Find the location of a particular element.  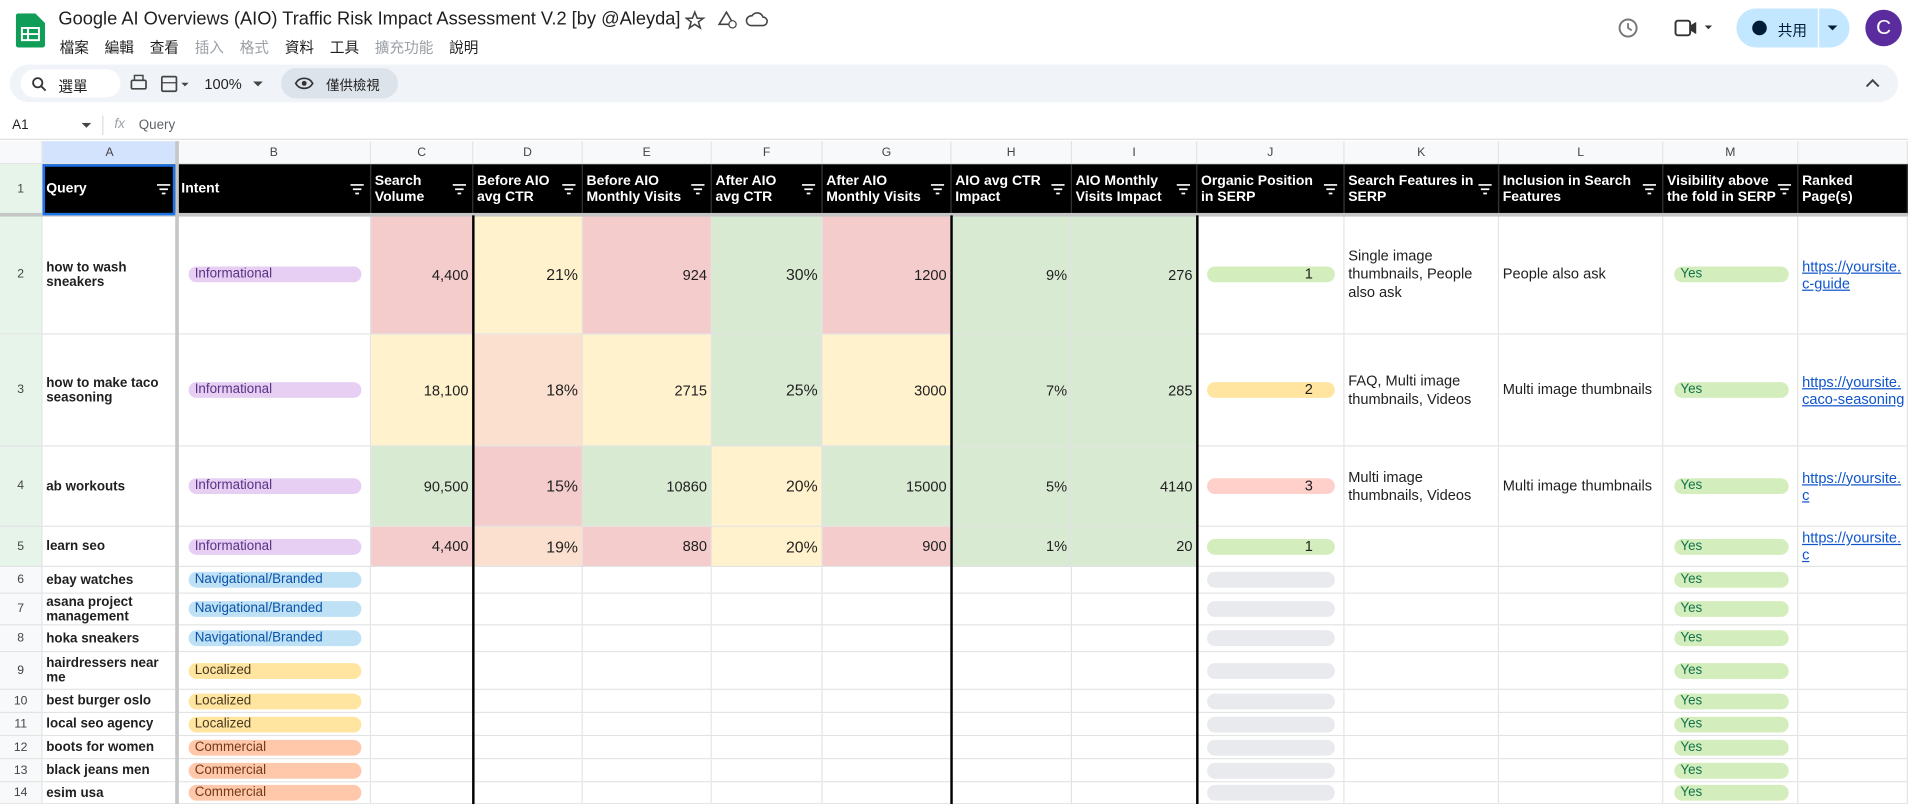

header-cell: Ranked Page(s) is located at coordinates (1853, 190).